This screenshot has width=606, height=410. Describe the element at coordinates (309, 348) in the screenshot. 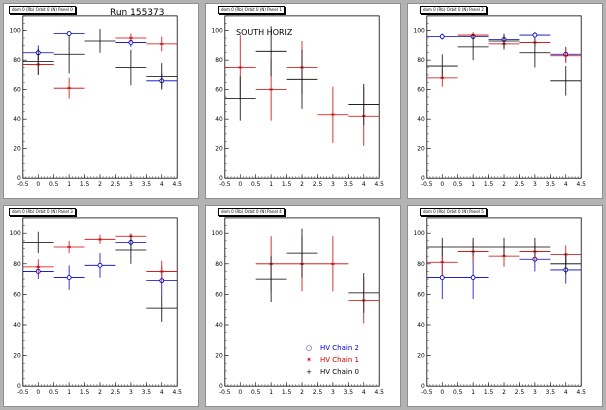

I see `legend-marker-icon: ○` at that location.